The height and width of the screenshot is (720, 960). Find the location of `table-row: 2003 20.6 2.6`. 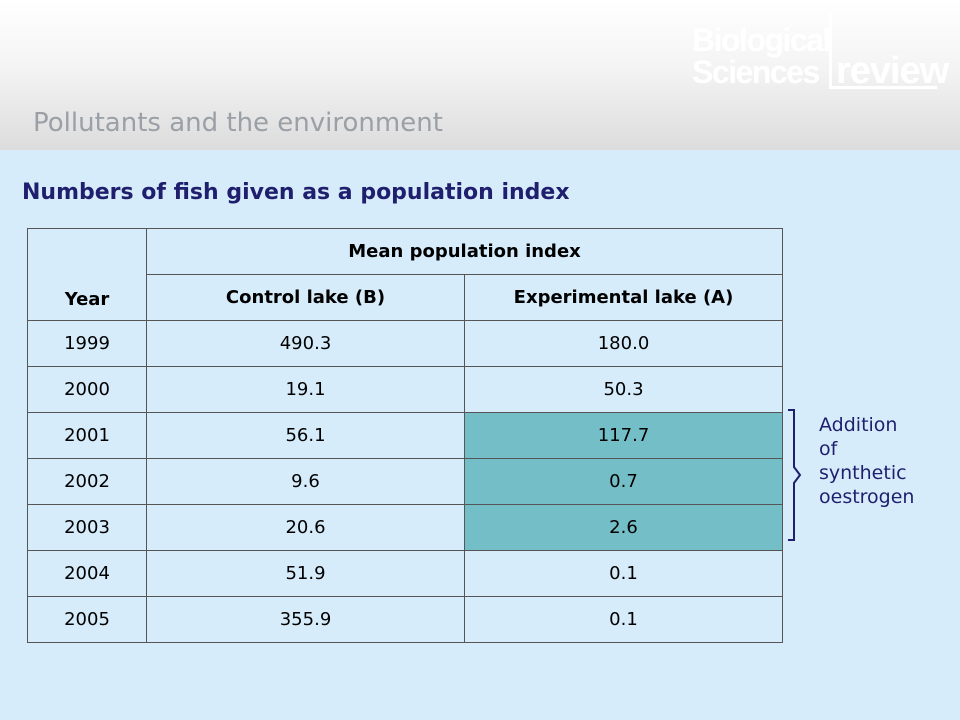

table-row: 2003 20.6 2.6 is located at coordinates (405, 527).